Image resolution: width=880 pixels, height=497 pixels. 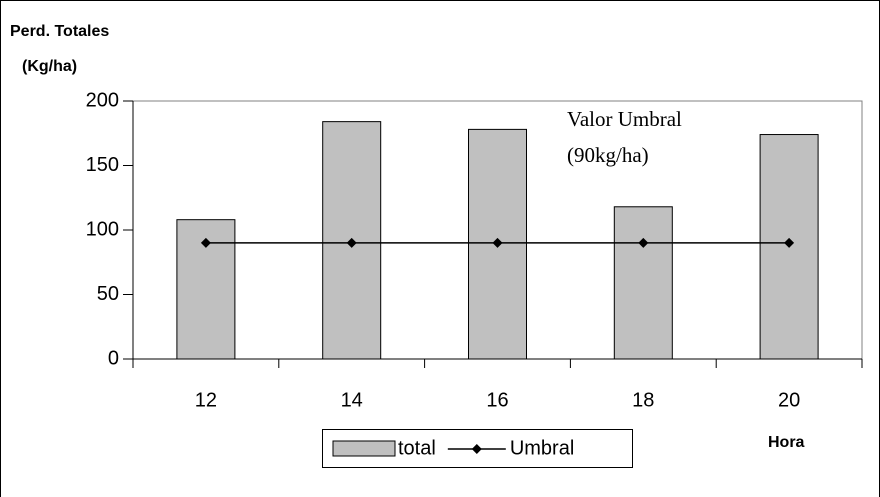 What do you see at coordinates (102, 165) in the screenshot?
I see `y-tick-label: 150` at bounding box center [102, 165].